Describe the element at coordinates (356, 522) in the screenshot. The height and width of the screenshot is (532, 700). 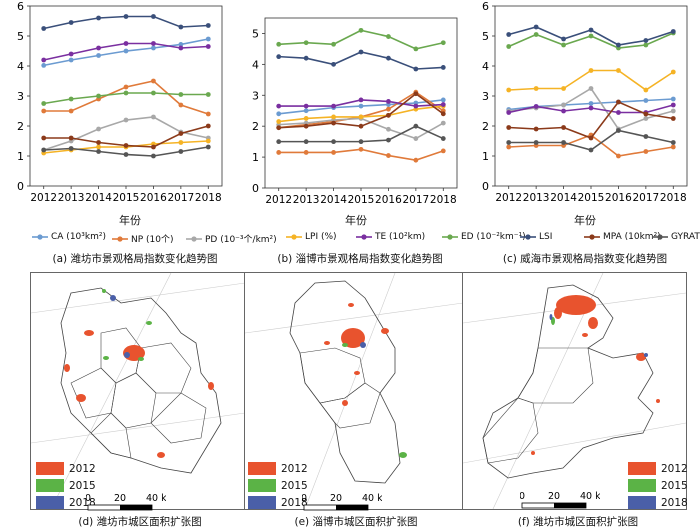
I see `caption-e: (e) 淄博市城区面积扩张图` at that location.